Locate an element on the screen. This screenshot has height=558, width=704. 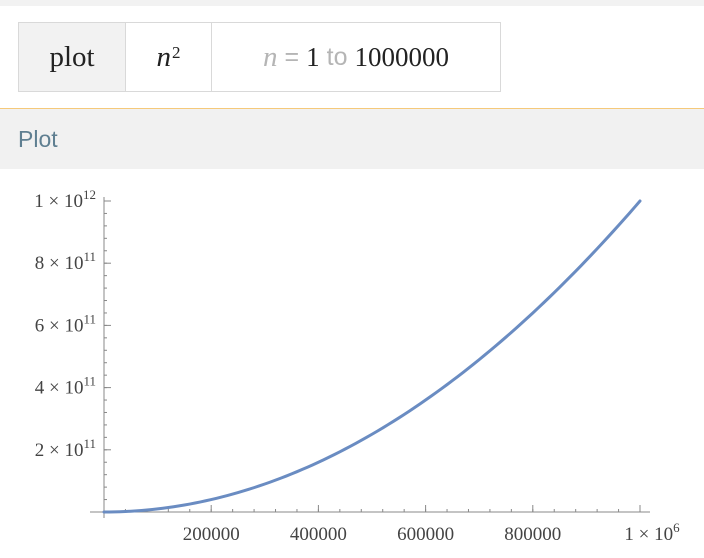
x-axis-ticks: 200000 400000 600000 800000 1 × 106 is located at coordinates (431, 525).